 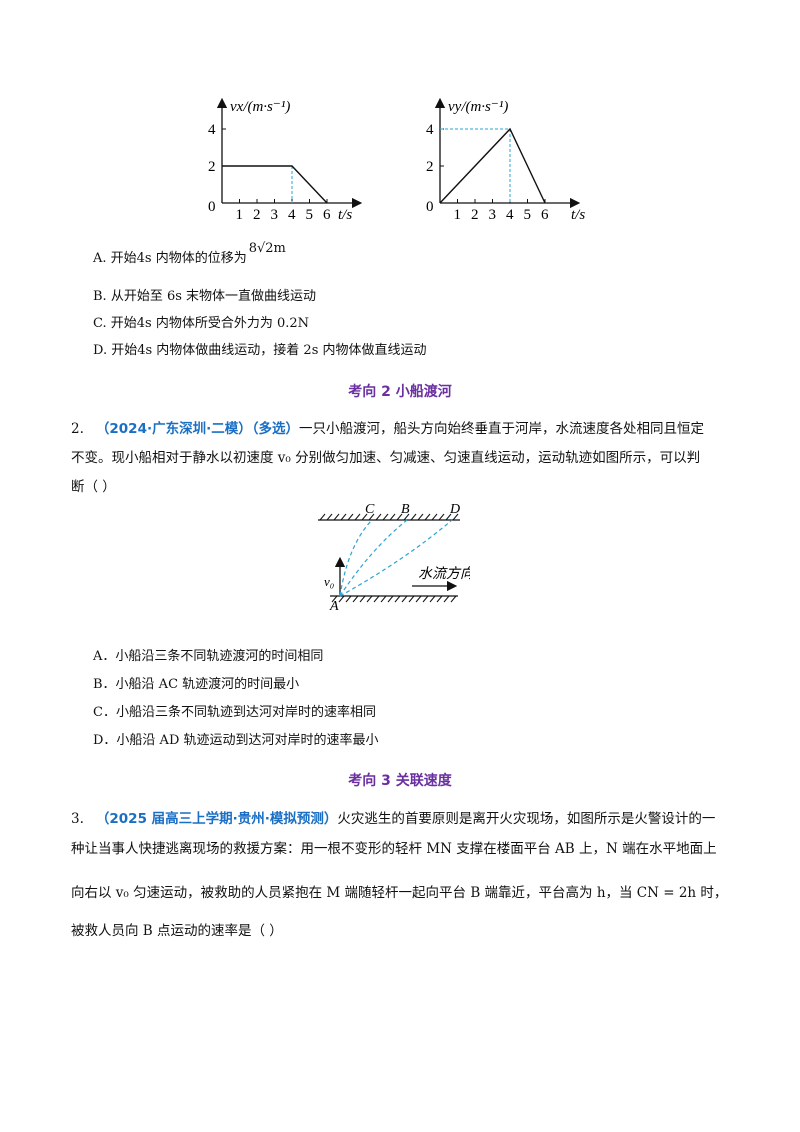 What do you see at coordinates (234, 712) in the screenshot?
I see `q2-option-c: C．小船沿三条不同轨迹到达河对岸时的速率相同` at bounding box center [234, 712].